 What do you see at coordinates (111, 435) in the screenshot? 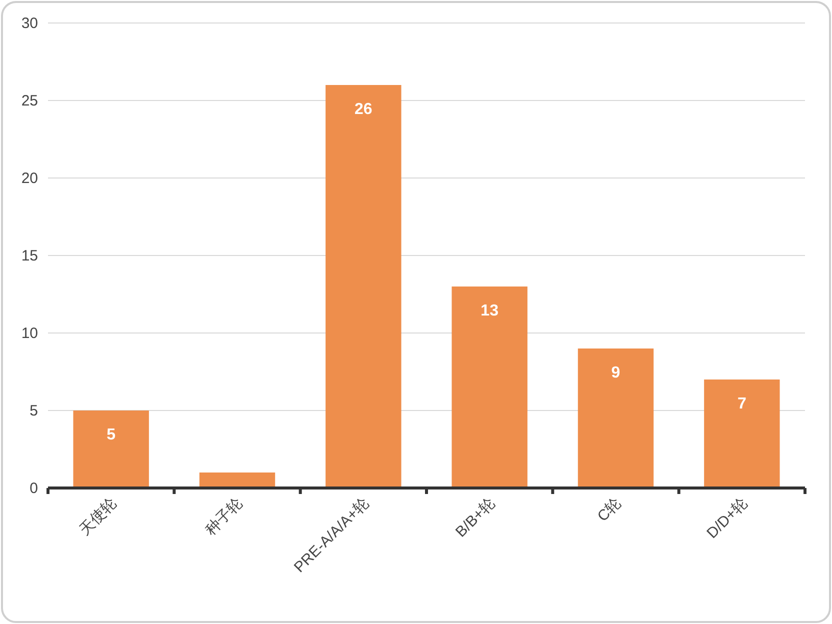
I see `data-label: 5` at bounding box center [111, 435].